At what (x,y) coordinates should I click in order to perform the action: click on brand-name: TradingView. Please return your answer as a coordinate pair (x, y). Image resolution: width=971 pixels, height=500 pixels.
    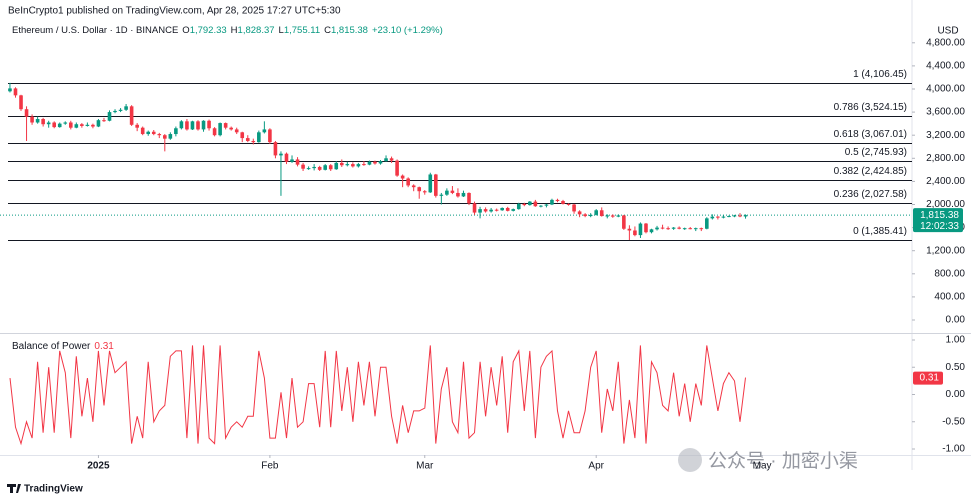
    Looking at the image, I should click on (53, 489).